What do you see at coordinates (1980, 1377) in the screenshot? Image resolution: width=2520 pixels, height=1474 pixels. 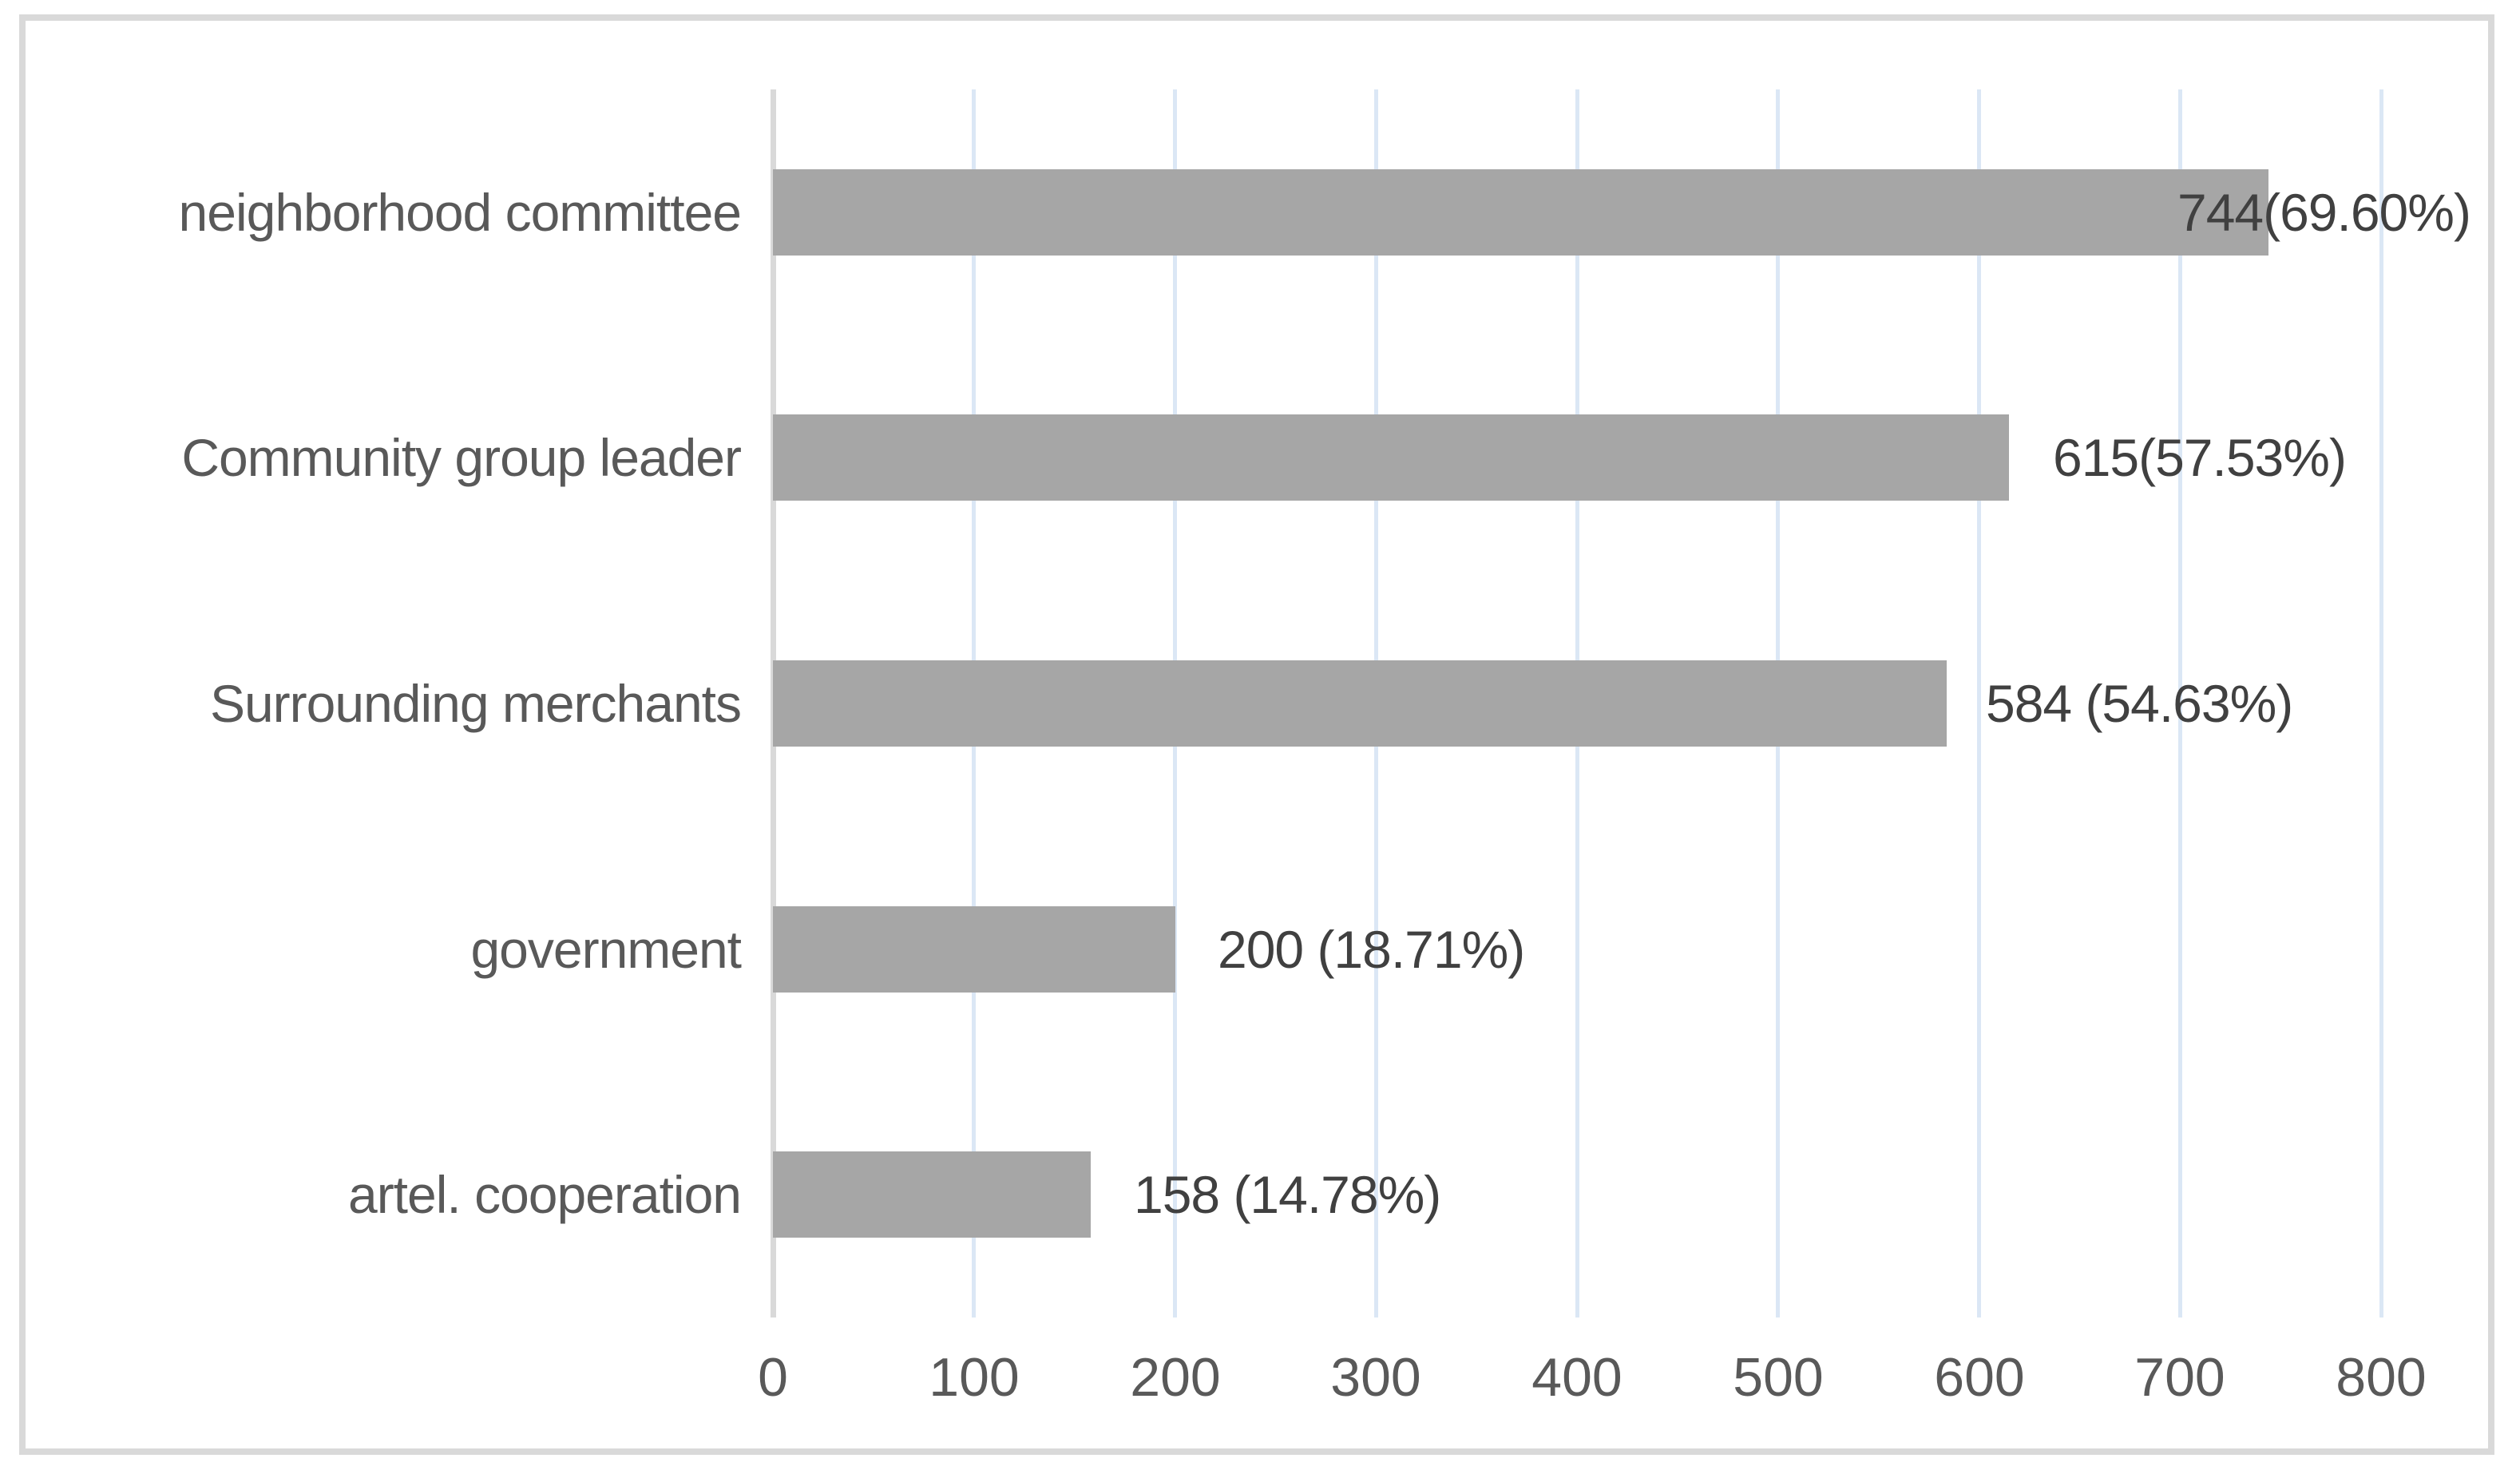 I see `x-tick-label: 600` at bounding box center [1980, 1377].